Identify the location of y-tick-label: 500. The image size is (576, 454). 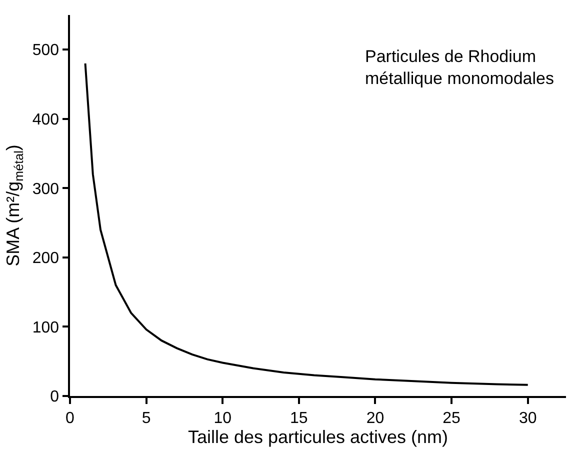
(46, 51).